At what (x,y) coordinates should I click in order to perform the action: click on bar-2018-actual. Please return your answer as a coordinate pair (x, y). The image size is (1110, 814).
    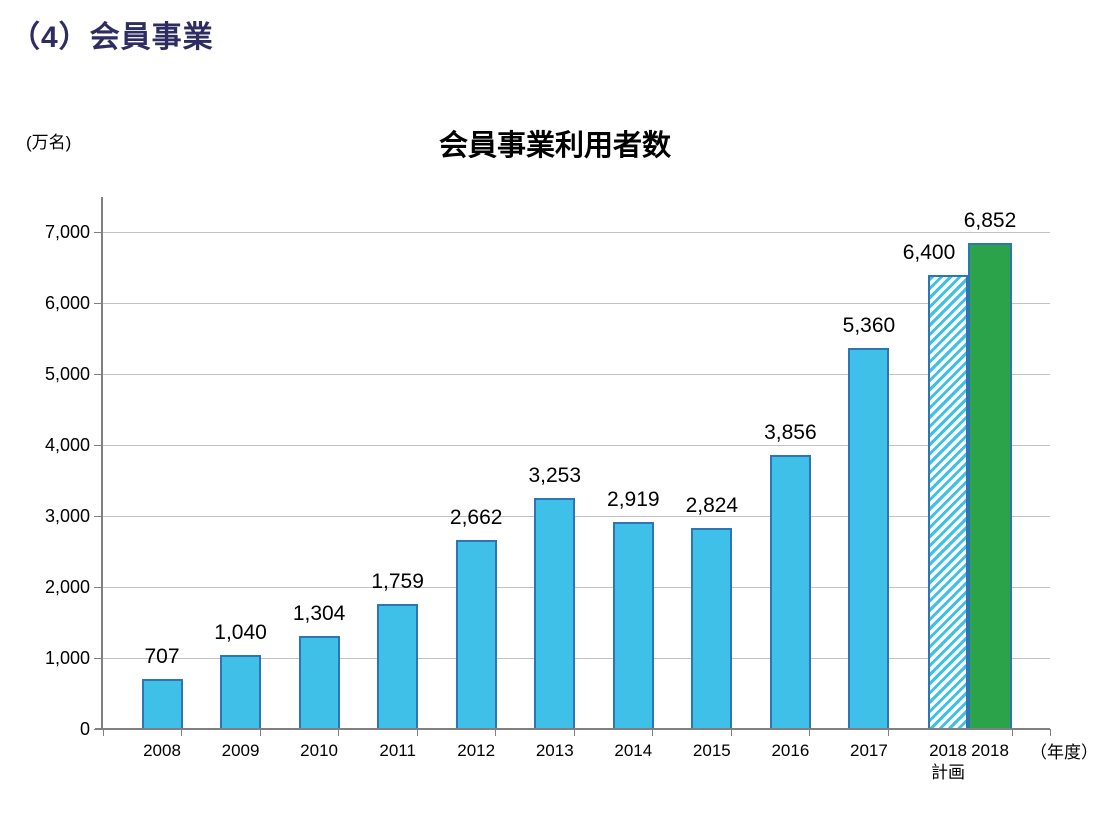
    Looking at the image, I should click on (990, 486).